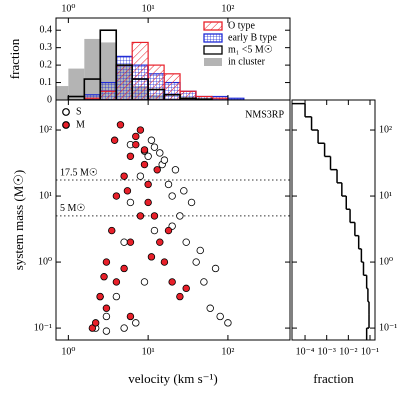  Describe the element at coordinates (66, 125) in the screenshot. I see `legend-marker` at that location.